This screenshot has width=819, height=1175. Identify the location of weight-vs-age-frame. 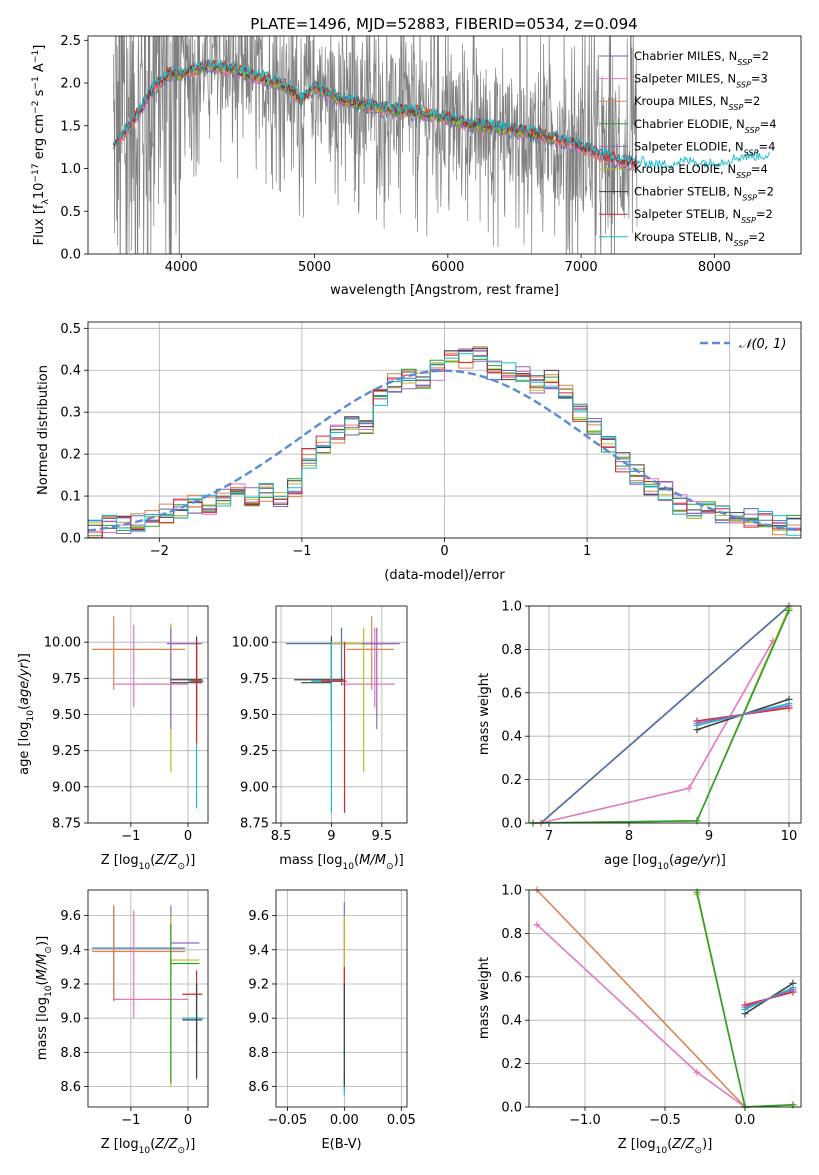
(665, 714).